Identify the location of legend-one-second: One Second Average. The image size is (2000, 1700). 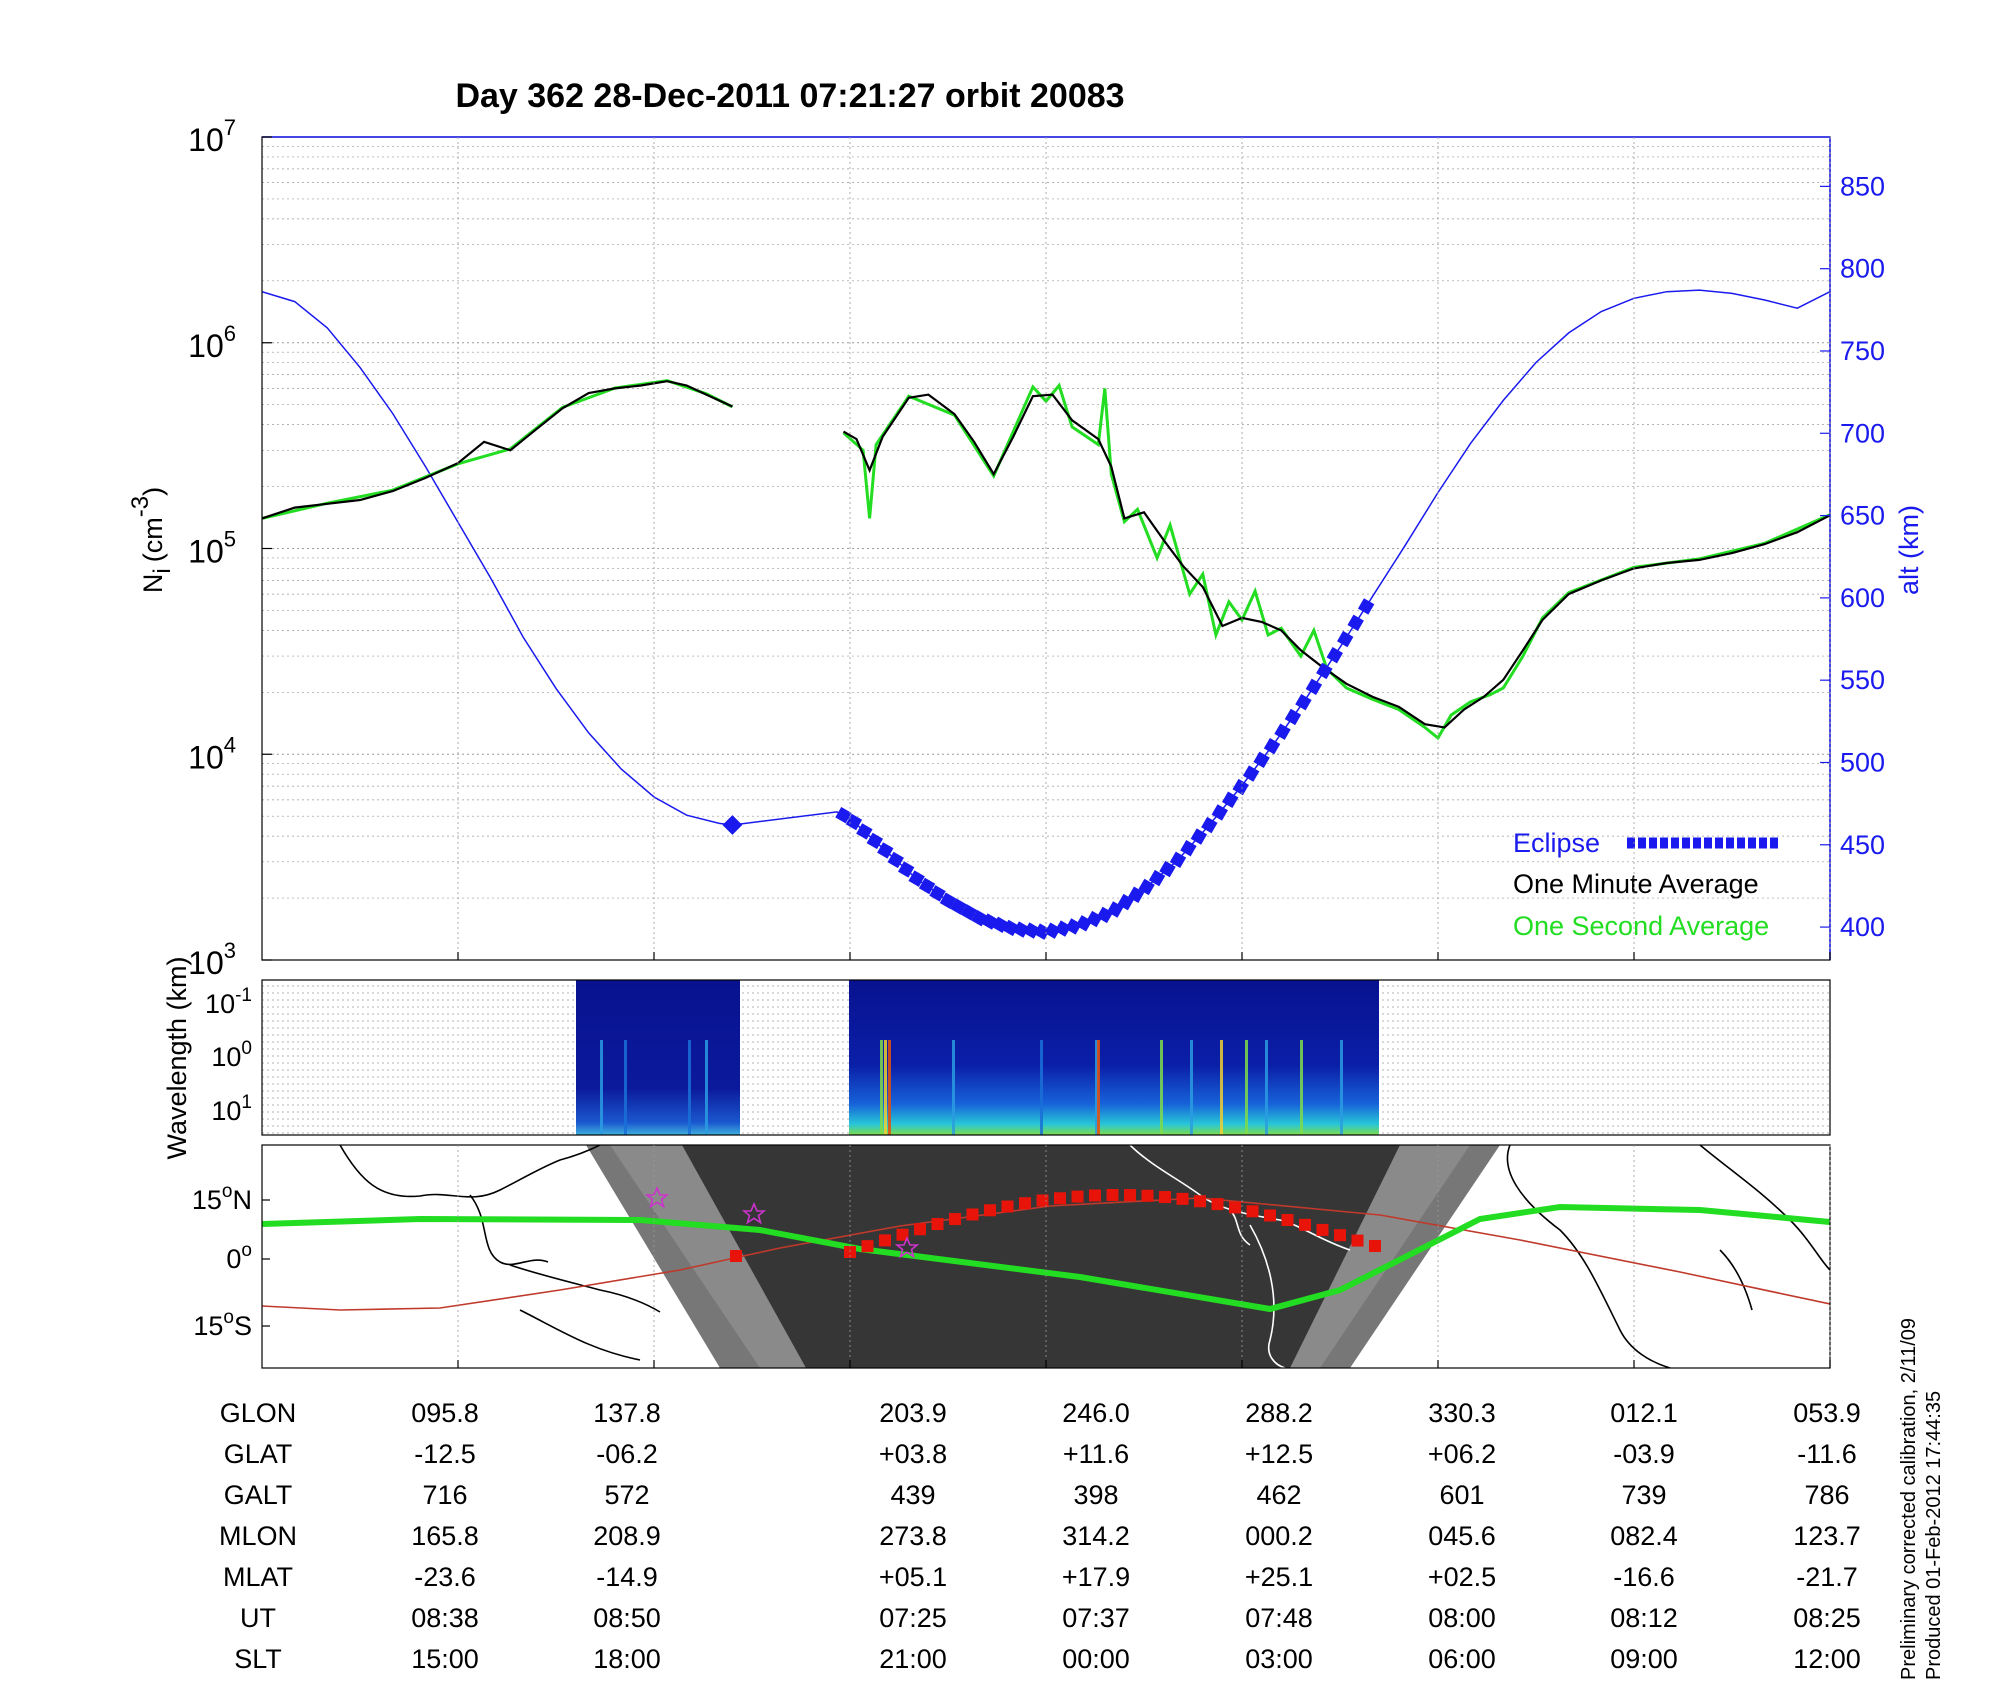
(1641, 926).